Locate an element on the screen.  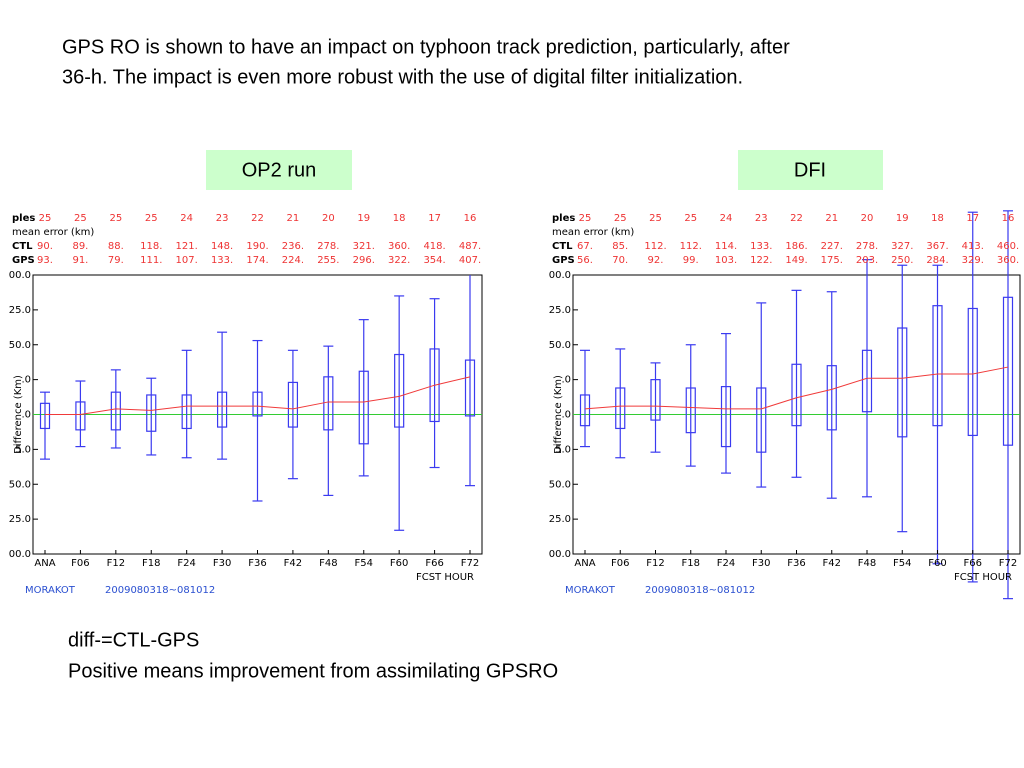
ctl-error: 418. is located at coordinates (434, 246).